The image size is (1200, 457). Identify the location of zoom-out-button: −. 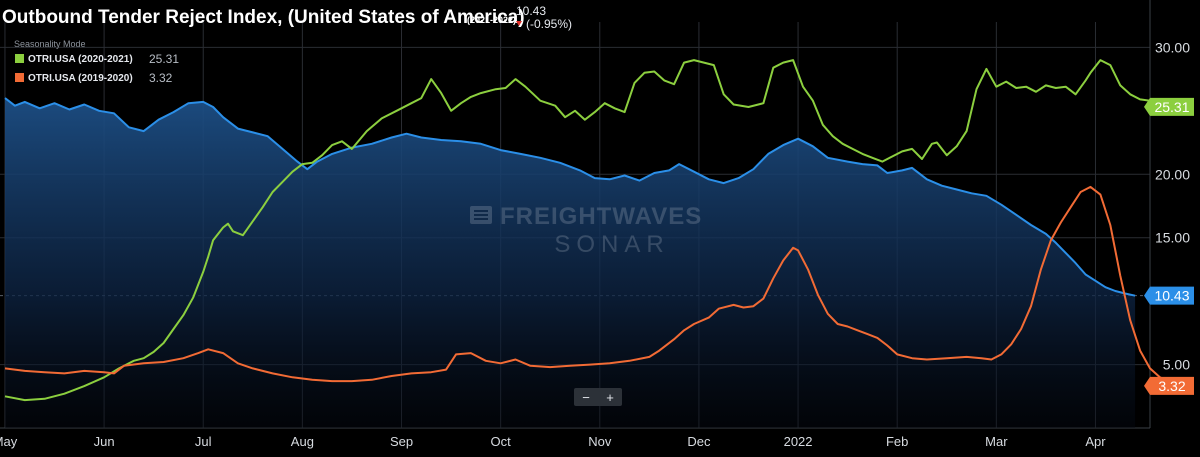
(586, 397).